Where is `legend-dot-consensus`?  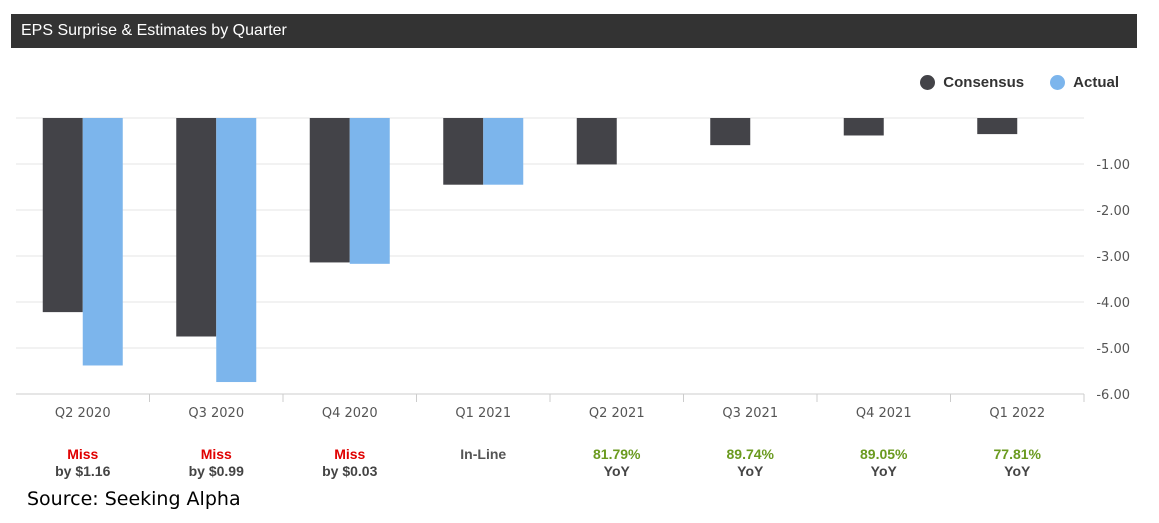
legend-dot-consensus is located at coordinates (928, 82).